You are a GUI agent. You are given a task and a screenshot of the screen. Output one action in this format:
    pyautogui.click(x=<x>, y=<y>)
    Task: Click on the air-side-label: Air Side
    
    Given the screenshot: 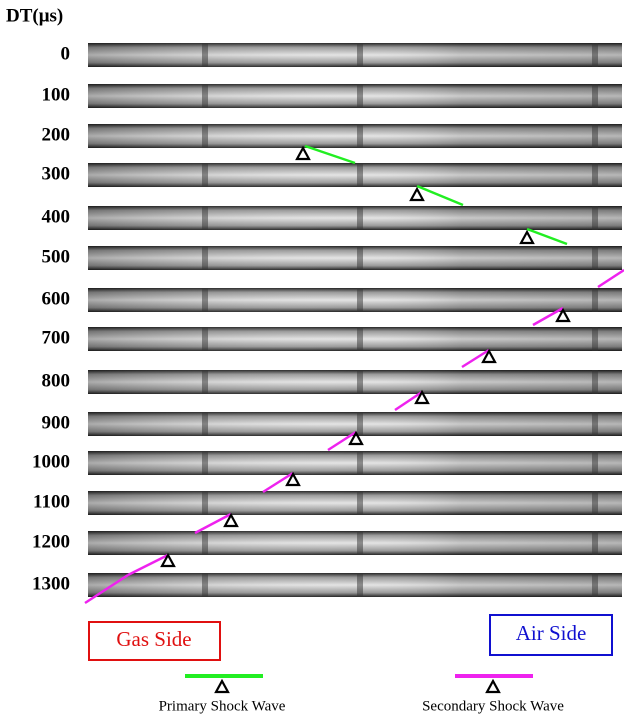 What is the action you would take?
    pyautogui.click(x=551, y=633)
    